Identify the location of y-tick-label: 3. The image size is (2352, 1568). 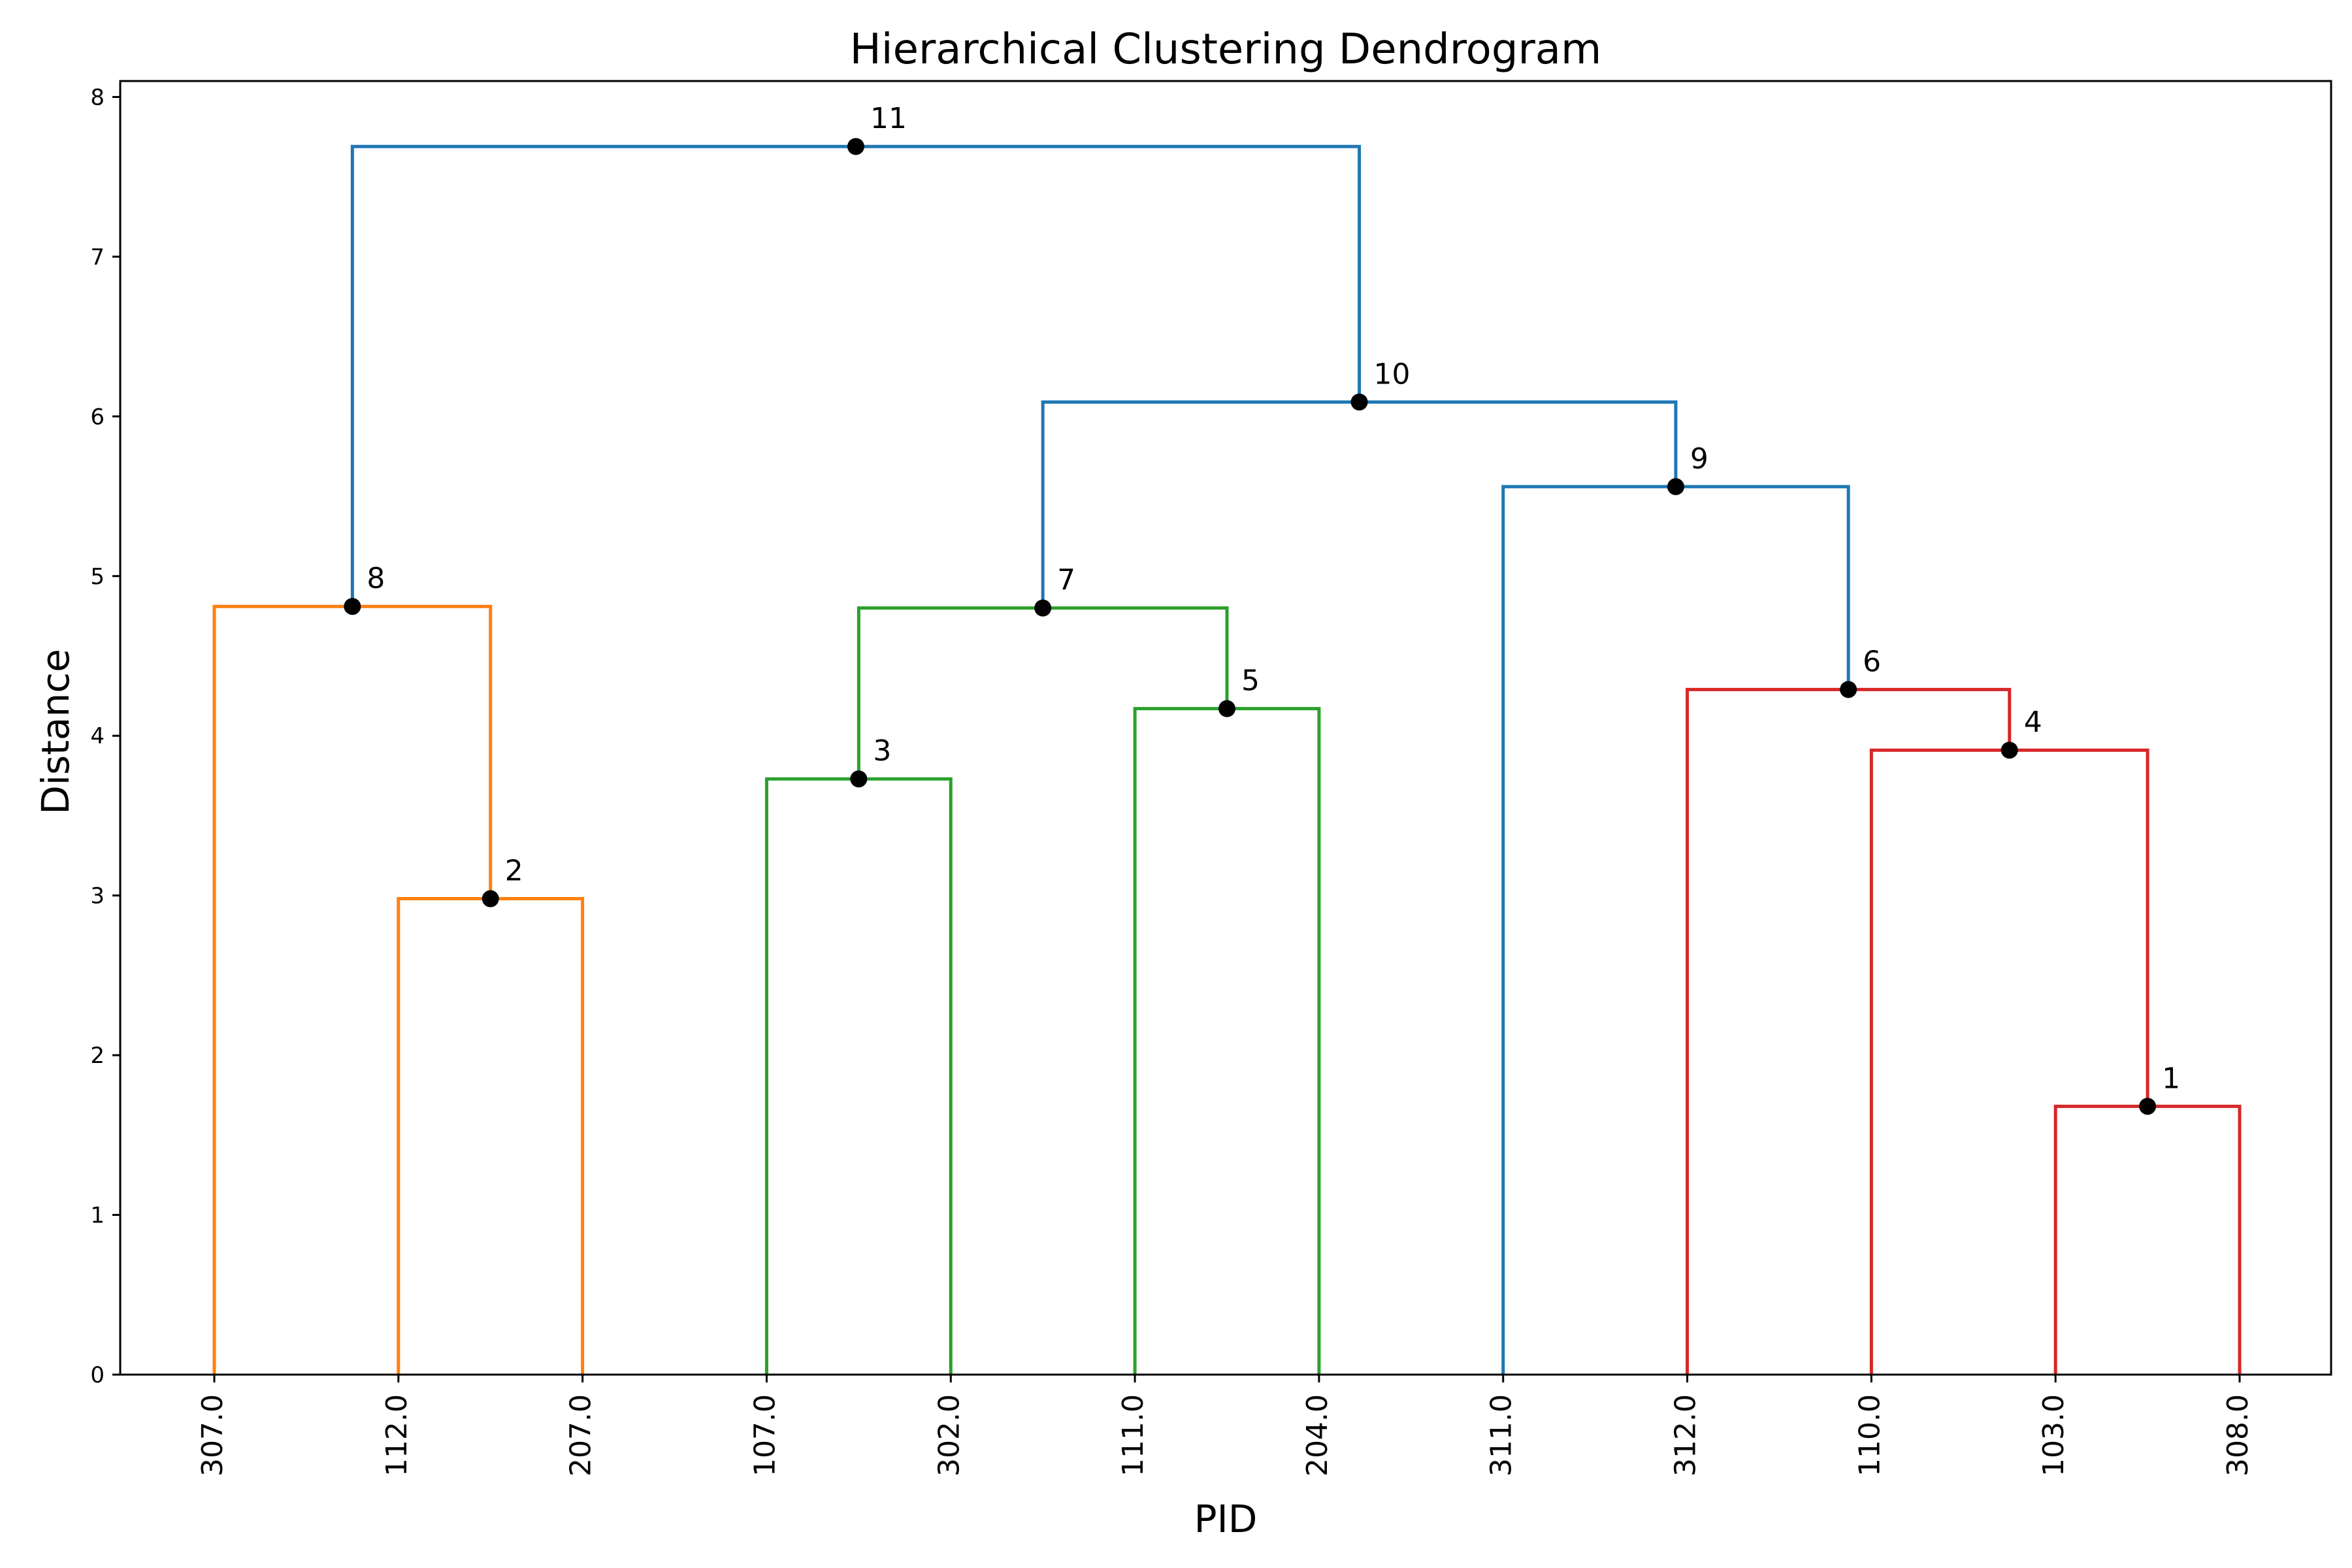
(97, 896).